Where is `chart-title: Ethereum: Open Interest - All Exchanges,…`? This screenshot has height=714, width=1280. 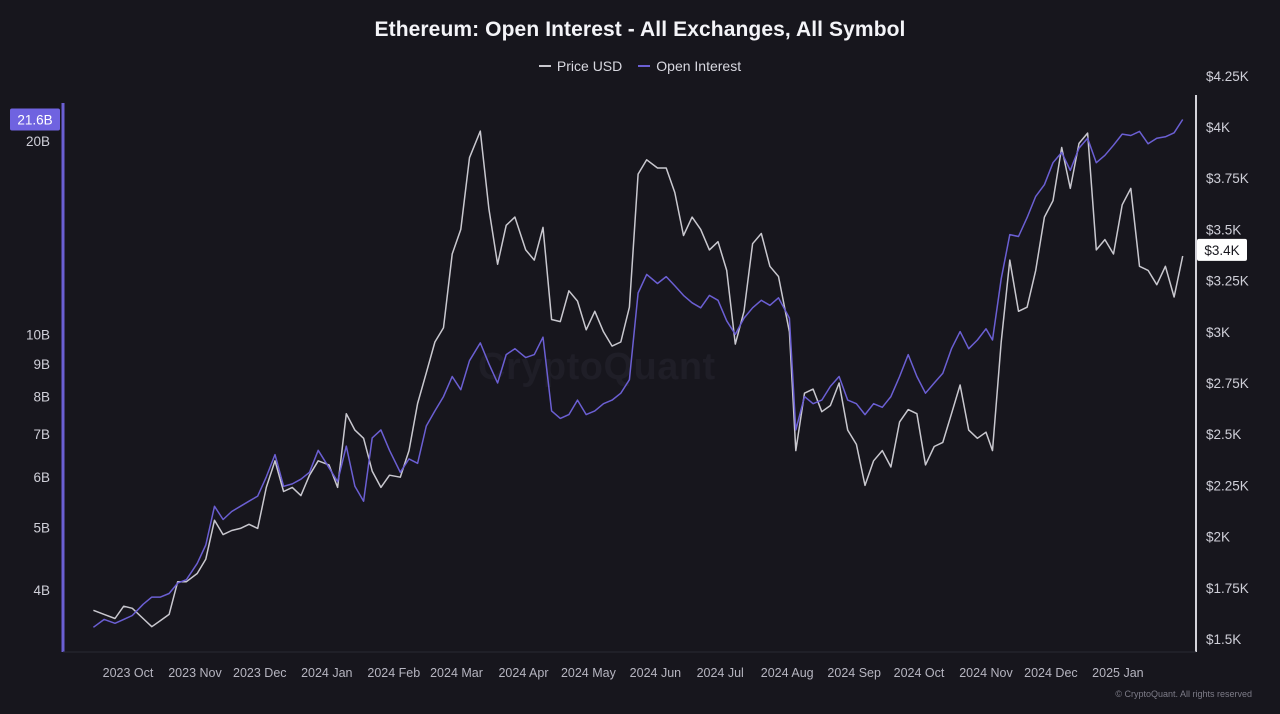
chart-title: Ethereum: Open Interest - All Exchanges,… is located at coordinates (640, 29).